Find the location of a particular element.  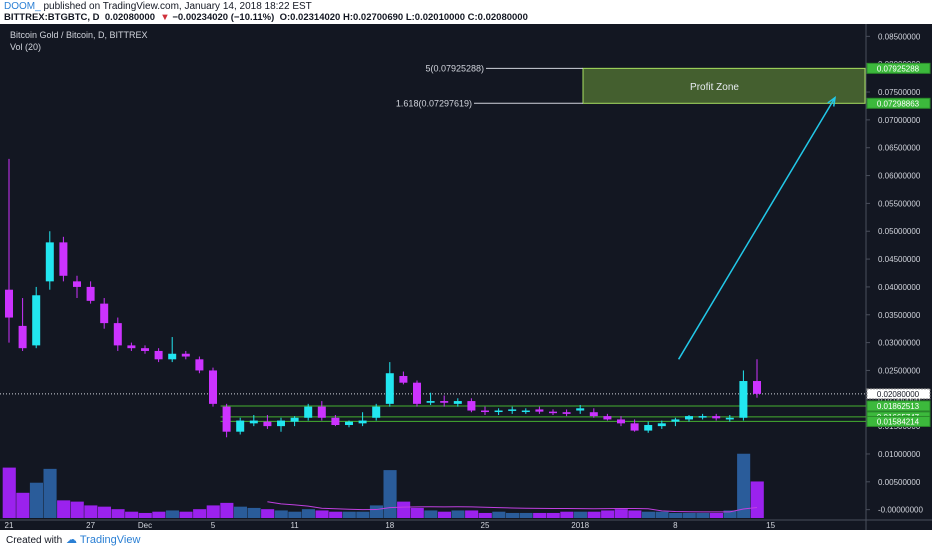

target-arrow is located at coordinates (756, 227).